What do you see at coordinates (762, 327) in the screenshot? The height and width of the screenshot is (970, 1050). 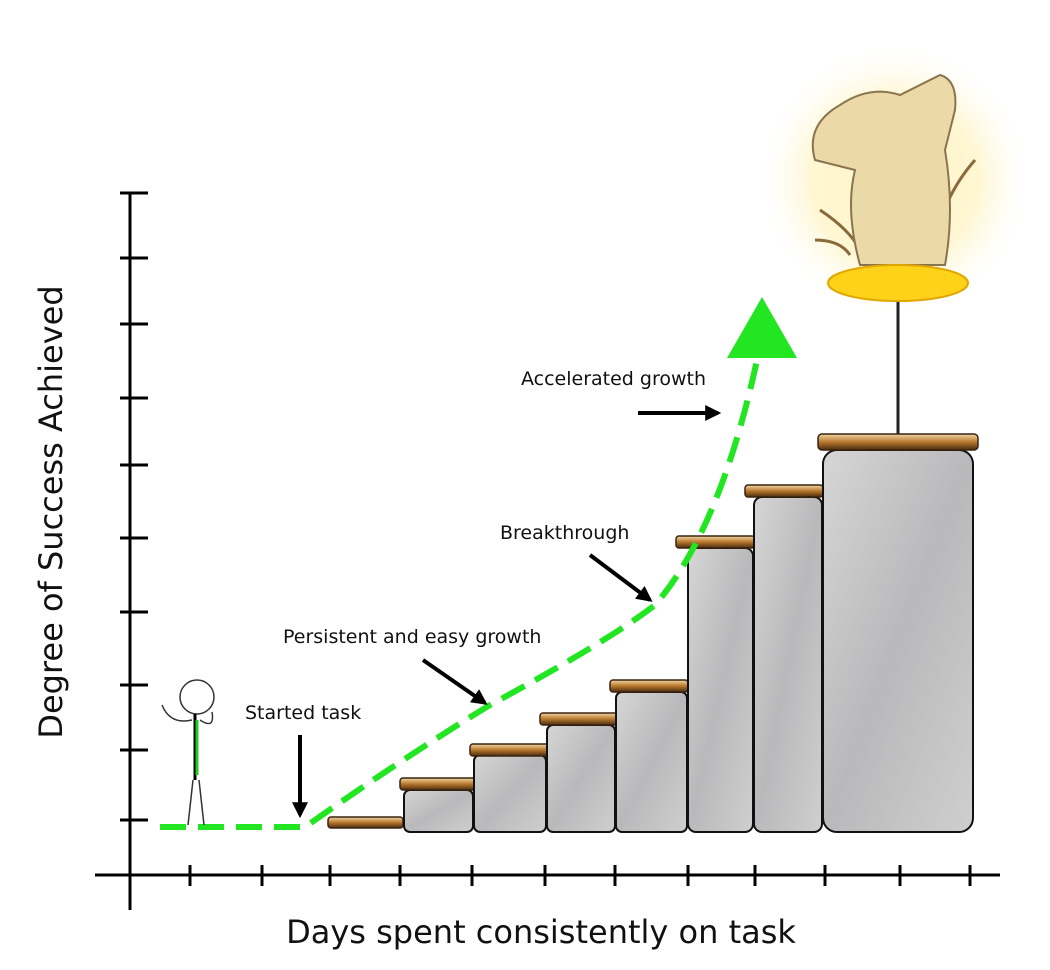 I see `growth-arrowhead` at bounding box center [762, 327].